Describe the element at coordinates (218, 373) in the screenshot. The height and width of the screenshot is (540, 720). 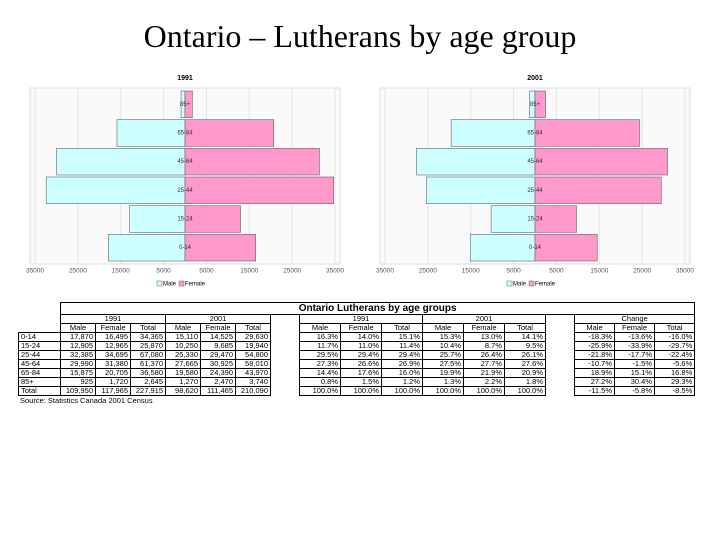
I see `table-cell: 24,390` at that location.